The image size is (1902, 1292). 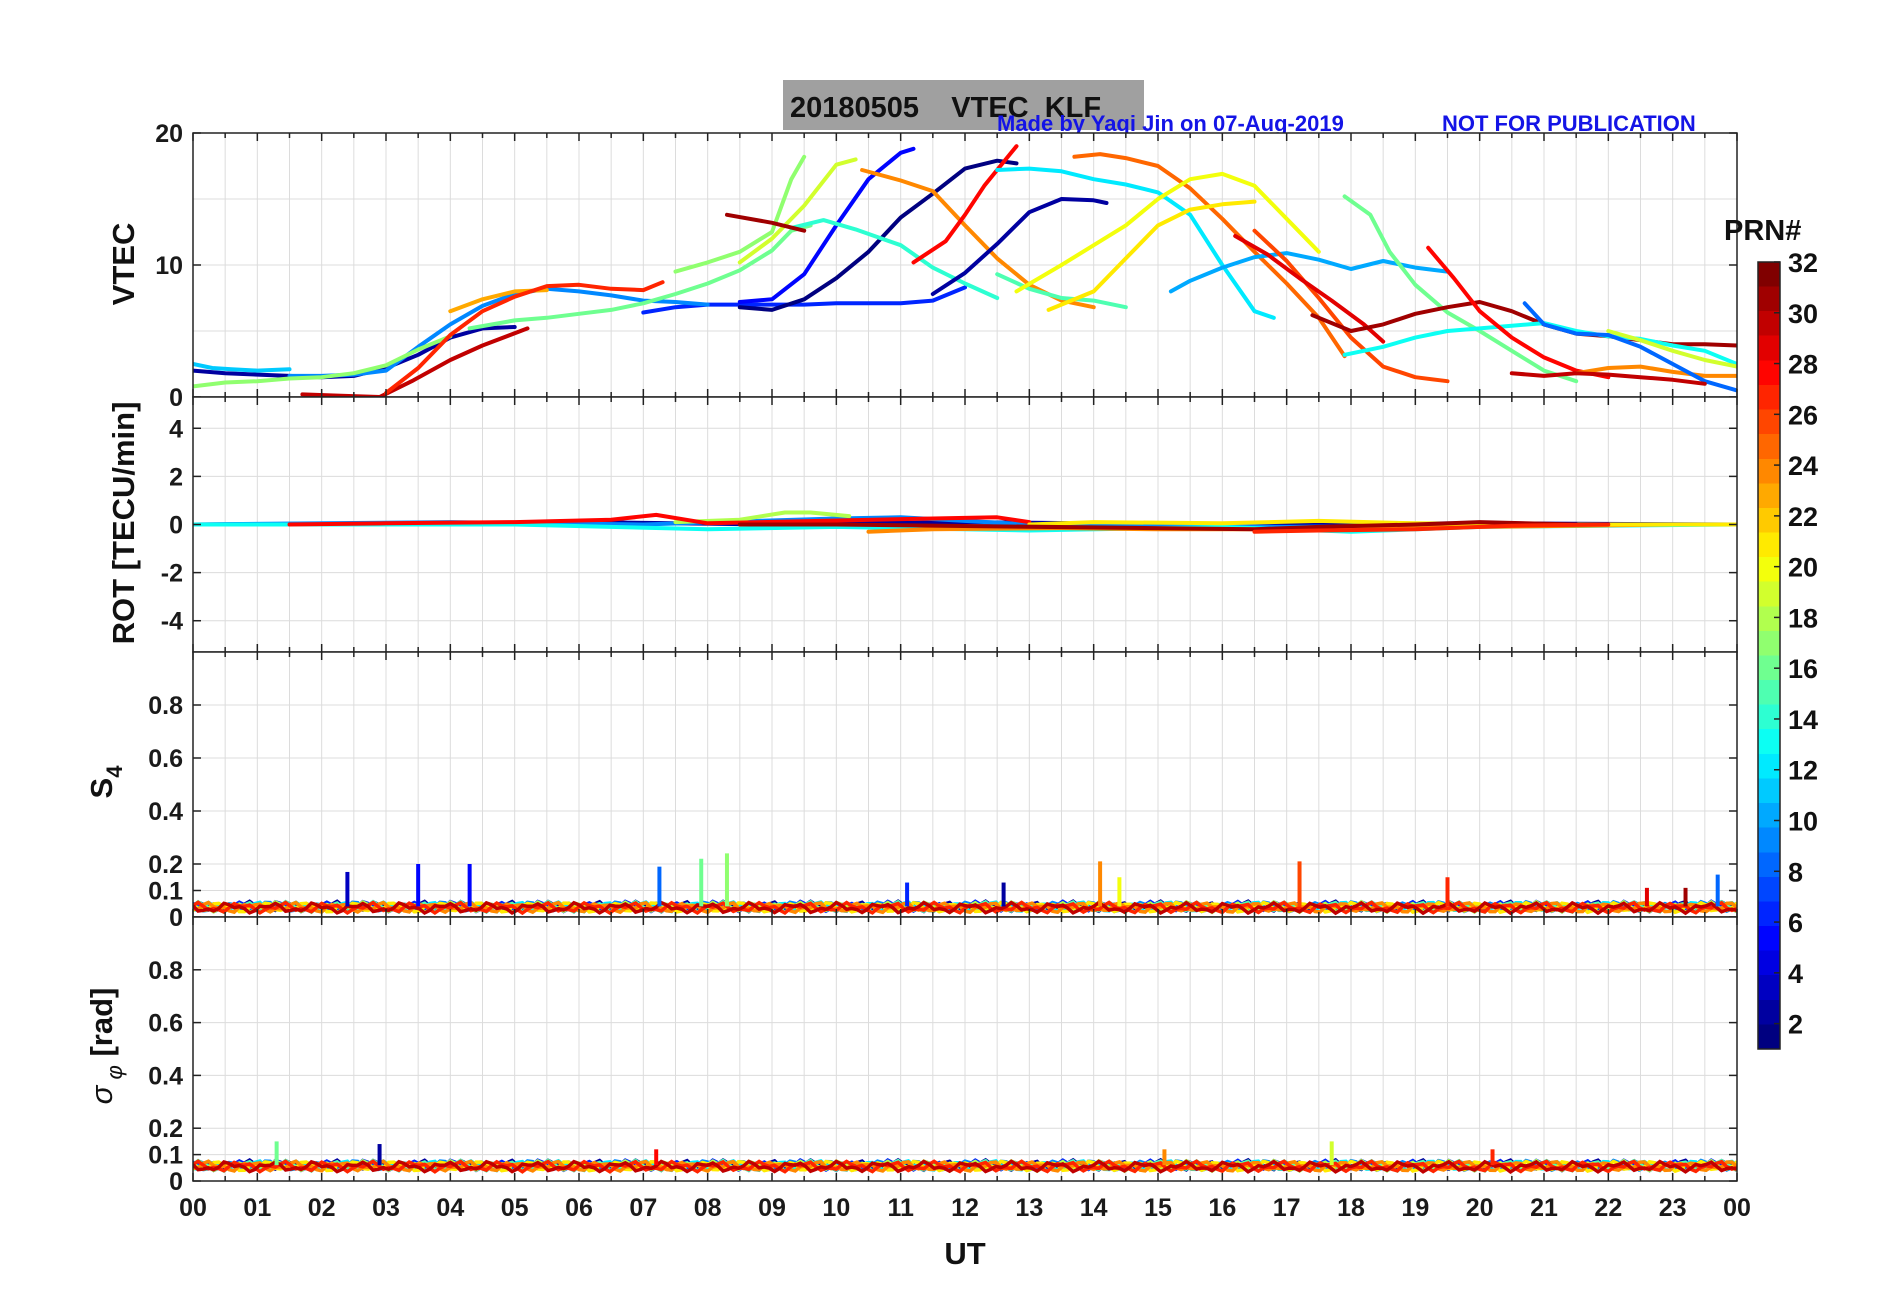 What do you see at coordinates (964, 1253) in the screenshot?
I see `xlabel: UT` at bounding box center [964, 1253].